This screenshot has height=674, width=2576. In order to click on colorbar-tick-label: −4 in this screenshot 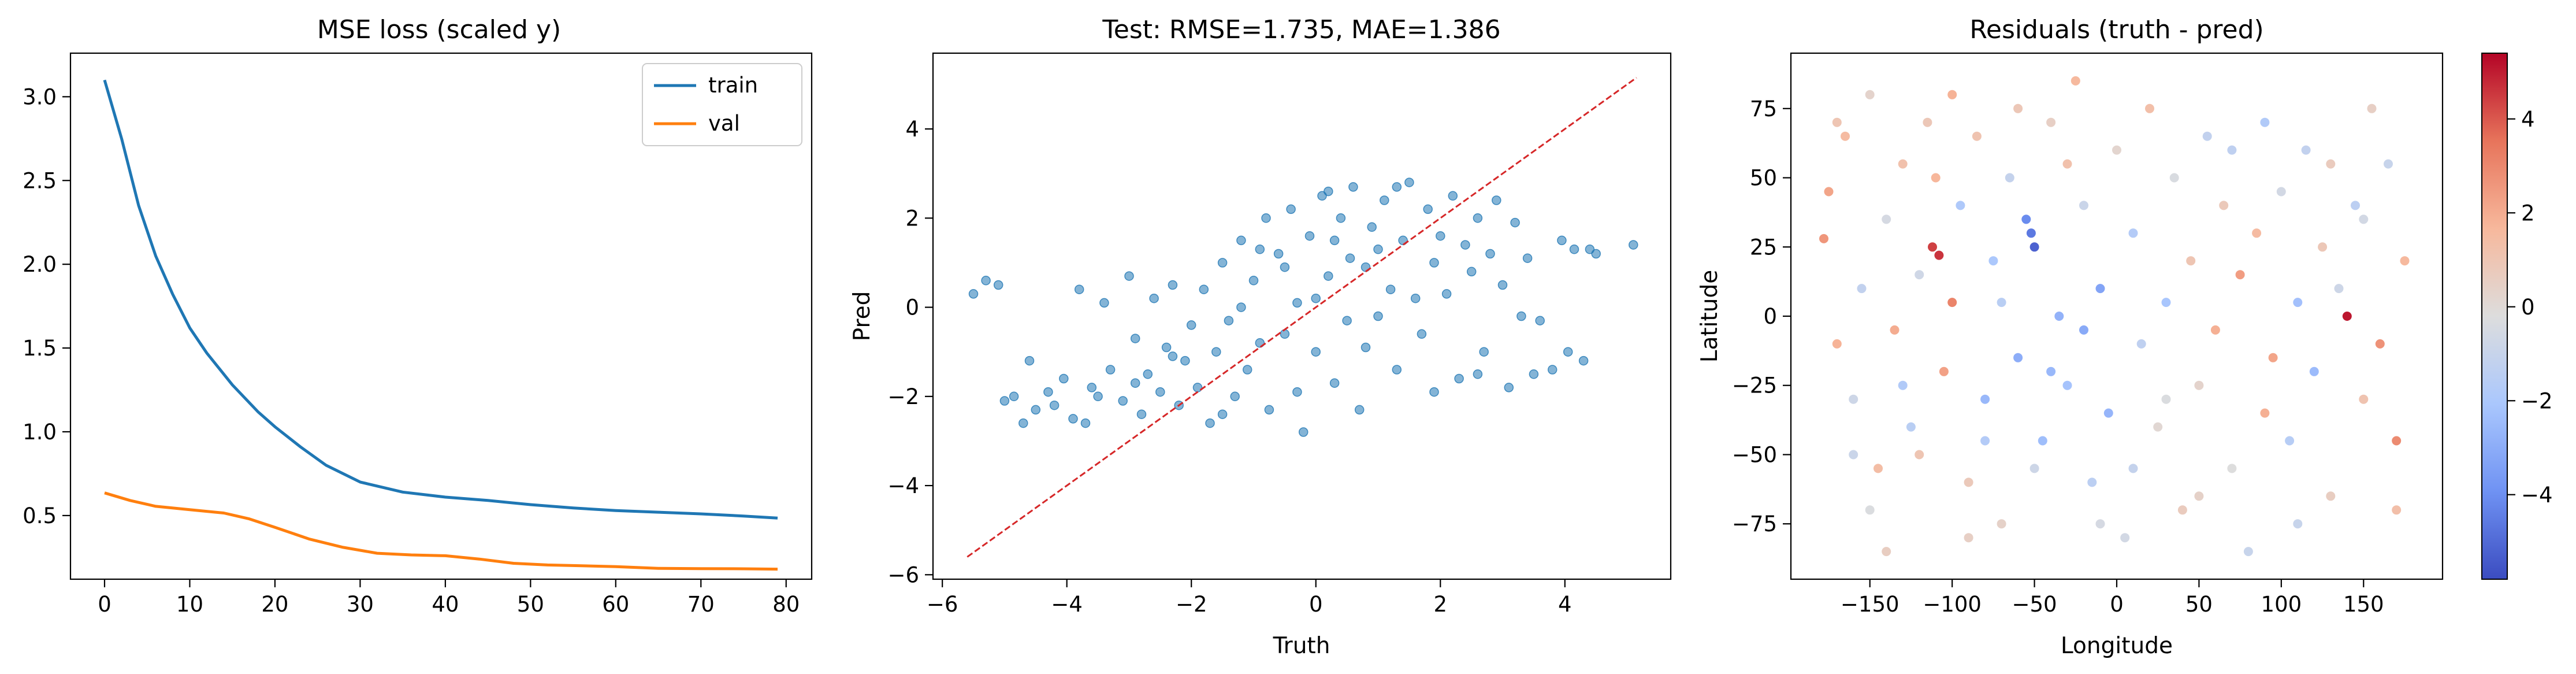, I will do `click(2537, 495)`.